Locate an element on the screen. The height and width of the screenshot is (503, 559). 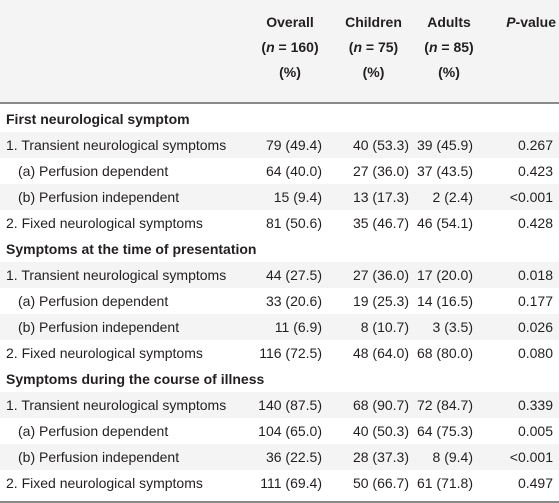
header-adults-unit: (%) is located at coordinates (449, 72).